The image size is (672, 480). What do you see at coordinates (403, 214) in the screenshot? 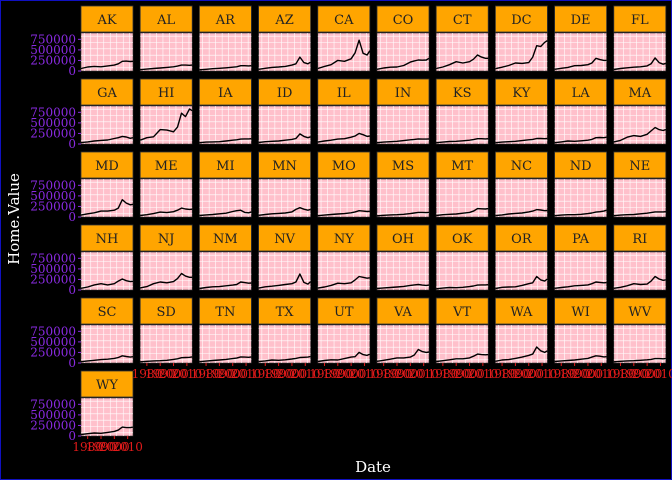
I see `series-line-ms` at bounding box center [403, 214].